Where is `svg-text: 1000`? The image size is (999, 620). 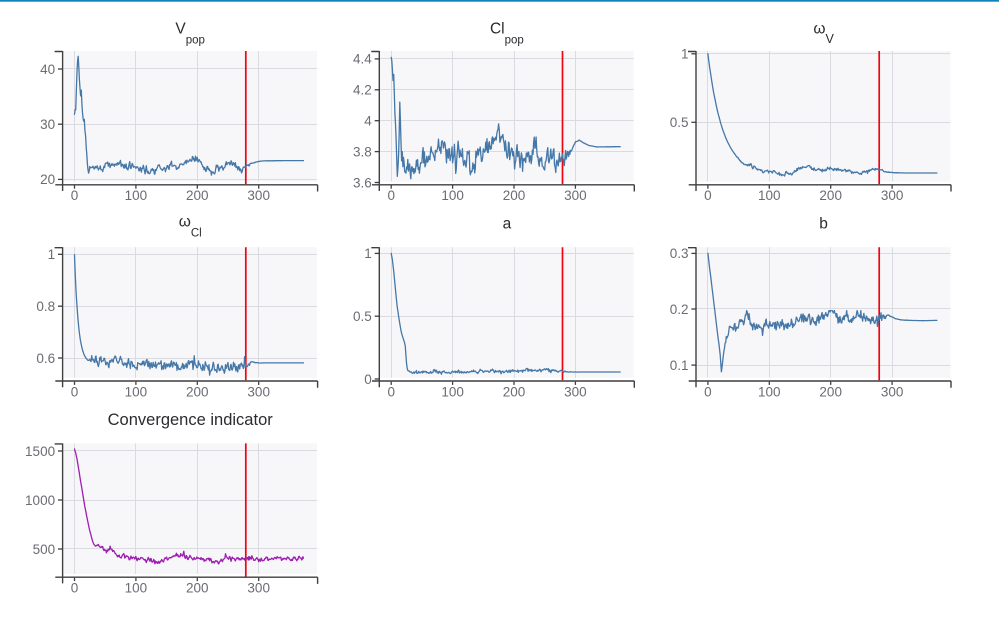 svg-text: 1000 is located at coordinates (40, 500).